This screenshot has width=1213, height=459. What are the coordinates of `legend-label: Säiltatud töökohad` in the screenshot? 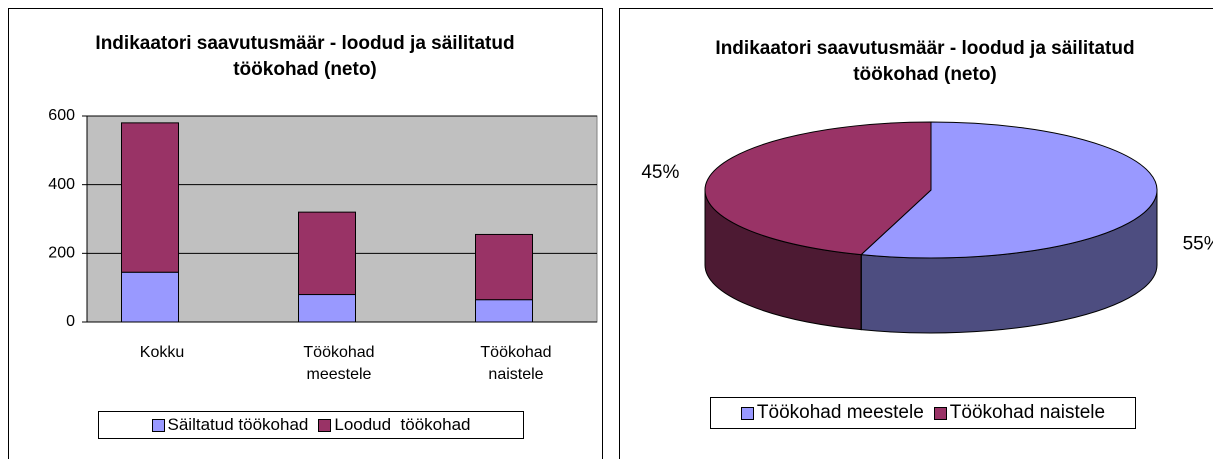 It's located at (238, 424).